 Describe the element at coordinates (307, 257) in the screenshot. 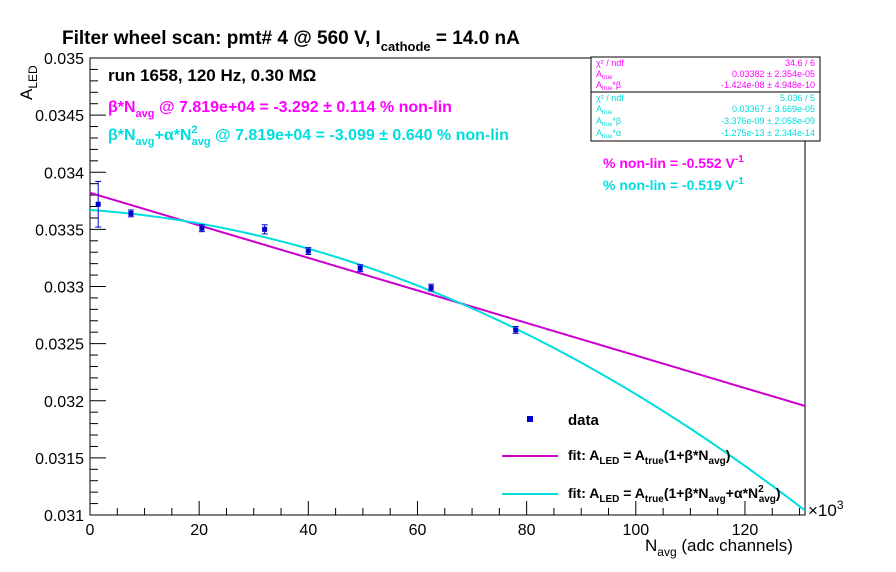

I see `data-points` at that location.